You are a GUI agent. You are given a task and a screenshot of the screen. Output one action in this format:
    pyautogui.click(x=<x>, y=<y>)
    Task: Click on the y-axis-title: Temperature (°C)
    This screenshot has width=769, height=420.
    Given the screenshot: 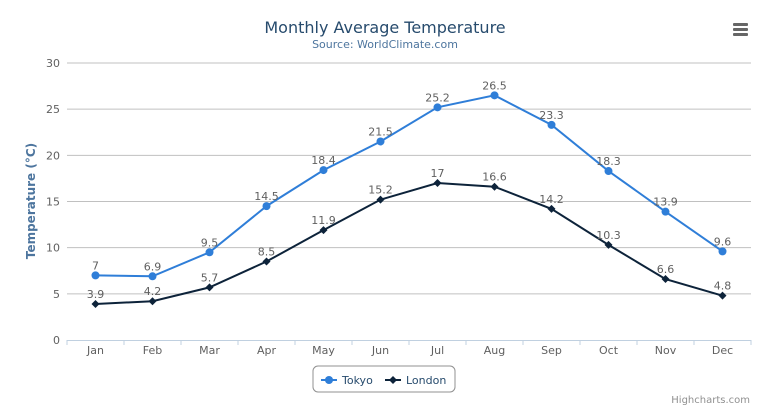 What is the action you would take?
    pyautogui.click(x=31, y=201)
    